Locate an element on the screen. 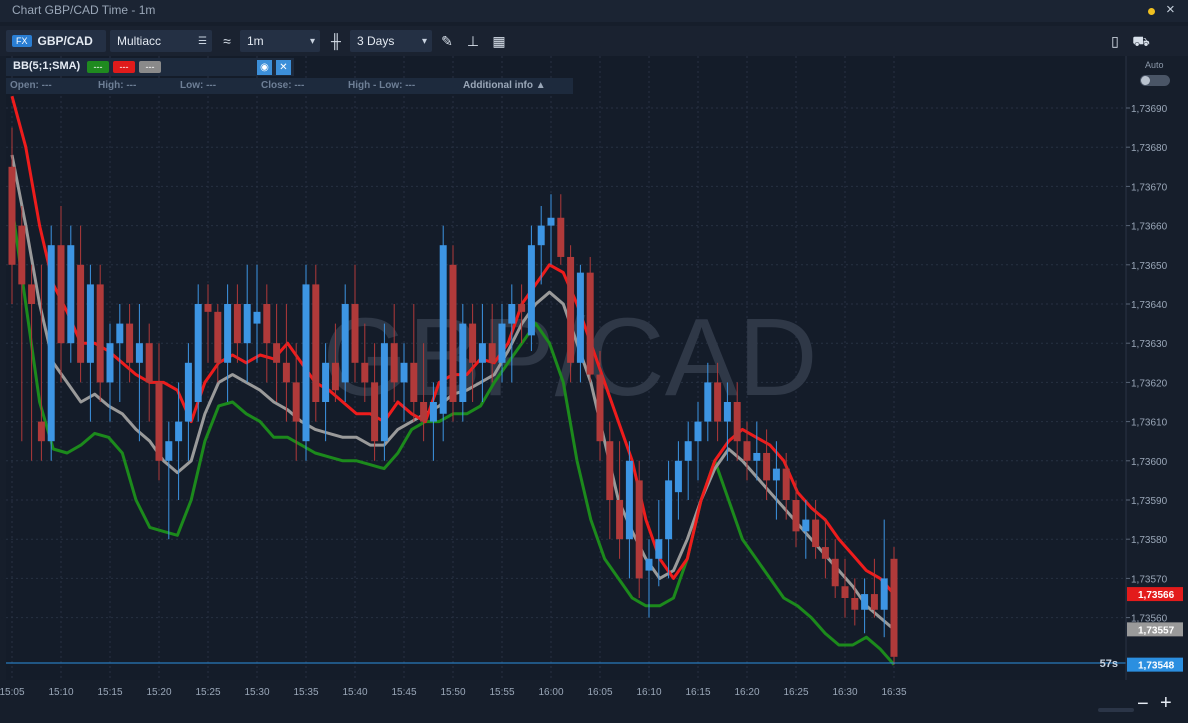 Image resolution: width=1188 pixels, height=723 pixels. cart-icon: ⛟ is located at coordinates (1141, 41).